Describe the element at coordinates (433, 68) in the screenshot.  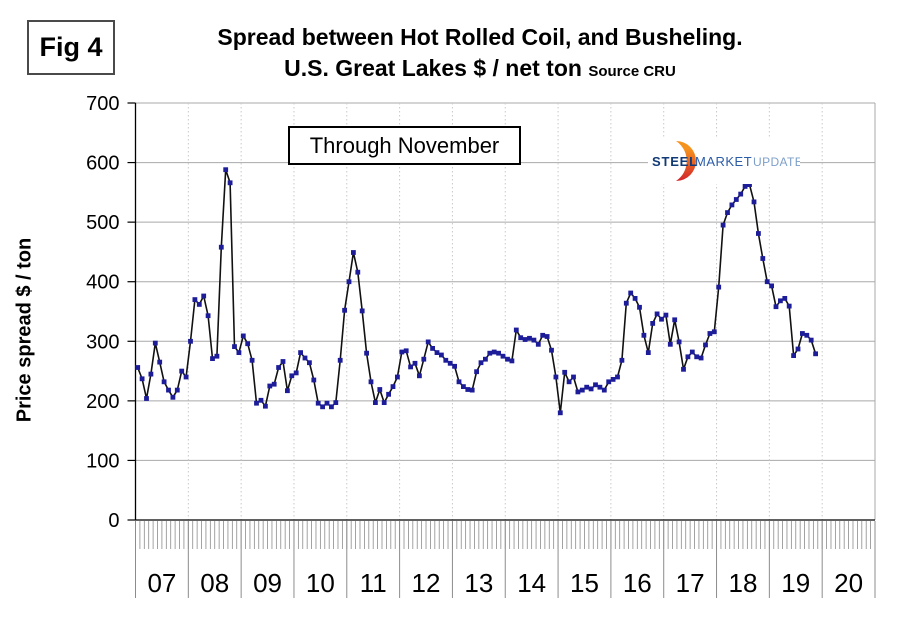
I see `chart-title-line2-text: U.S. Great Lakes $ / net ton` at that location.